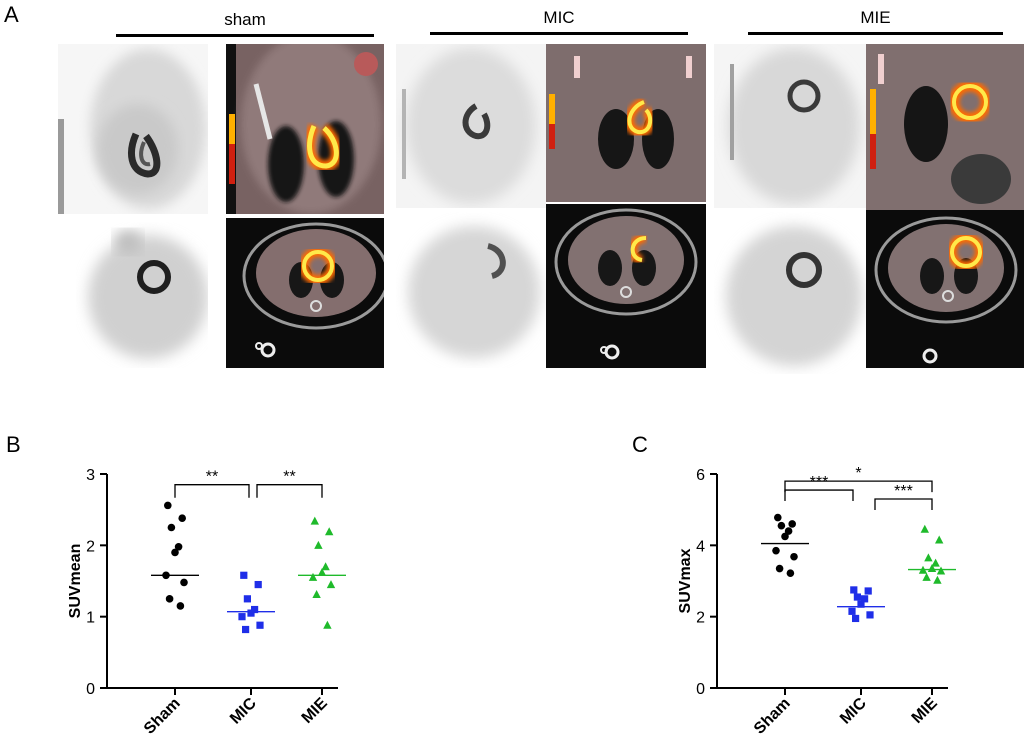 The height and width of the screenshot is (747, 1026). I want to click on mic-petct-axial-image, so click(626, 286).